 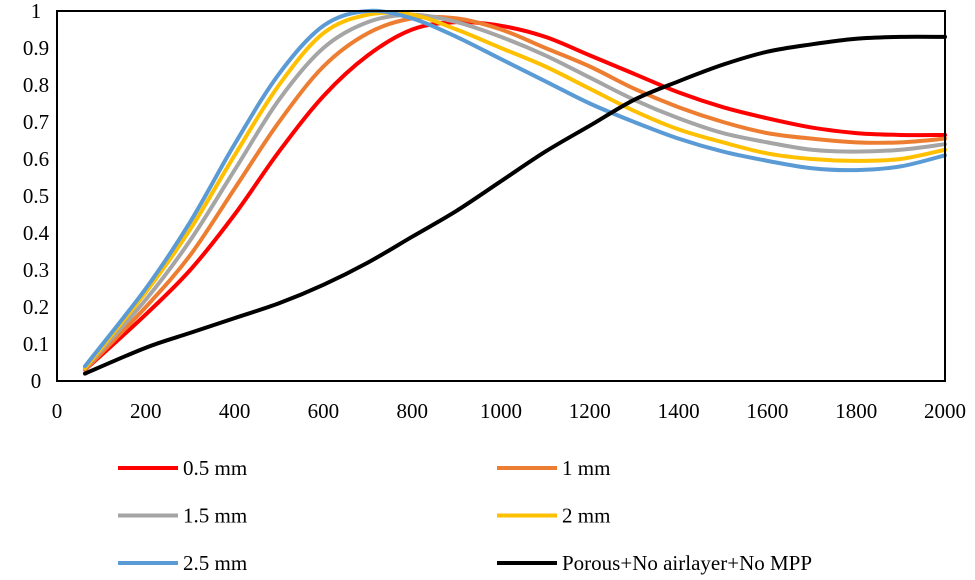 What do you see at coordinates (767, 411) in the screenshot?
I see `x-tick-label: 1600` at bounding box center [767, 411].